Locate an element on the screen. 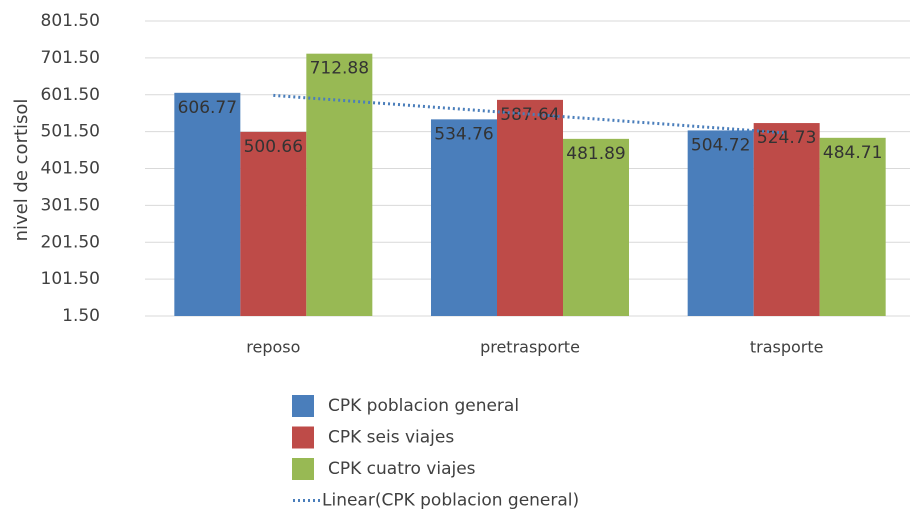  legend-label: CPK cuatro viajes is located at coordinates (402, 469).